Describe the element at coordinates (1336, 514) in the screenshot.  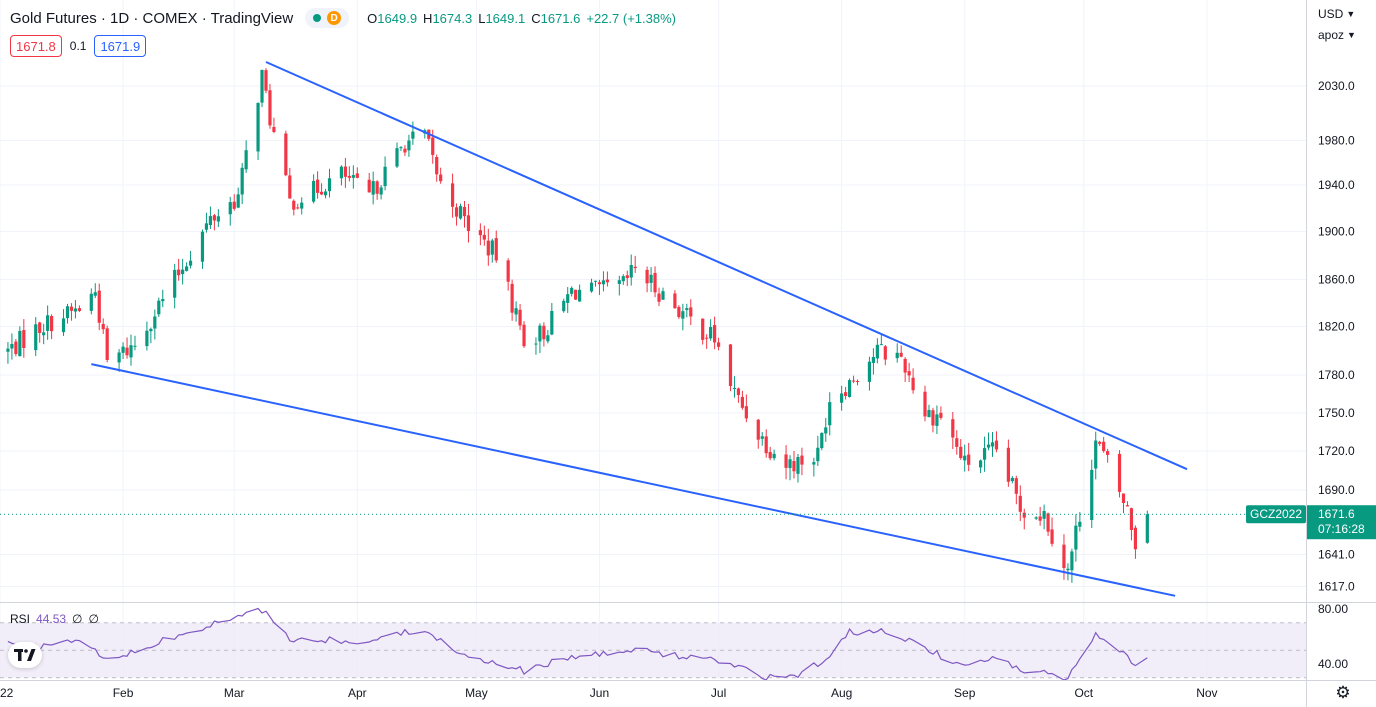
I see `last-price-label: 1671.6` at that location.